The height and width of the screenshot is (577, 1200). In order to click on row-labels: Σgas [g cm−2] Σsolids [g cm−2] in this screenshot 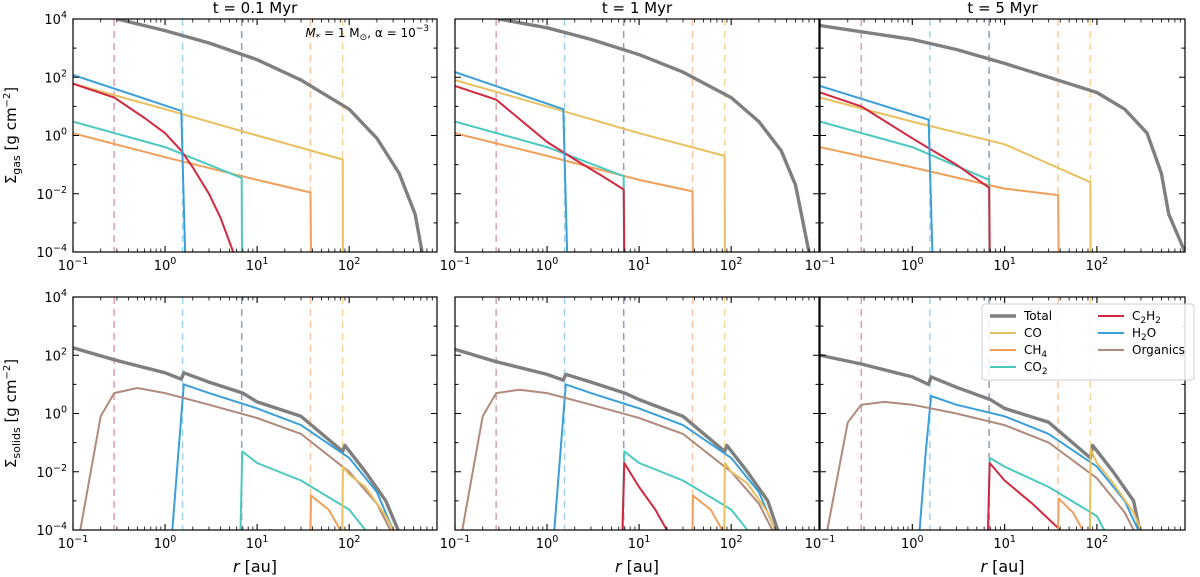, I will do `click(12, 277)`.